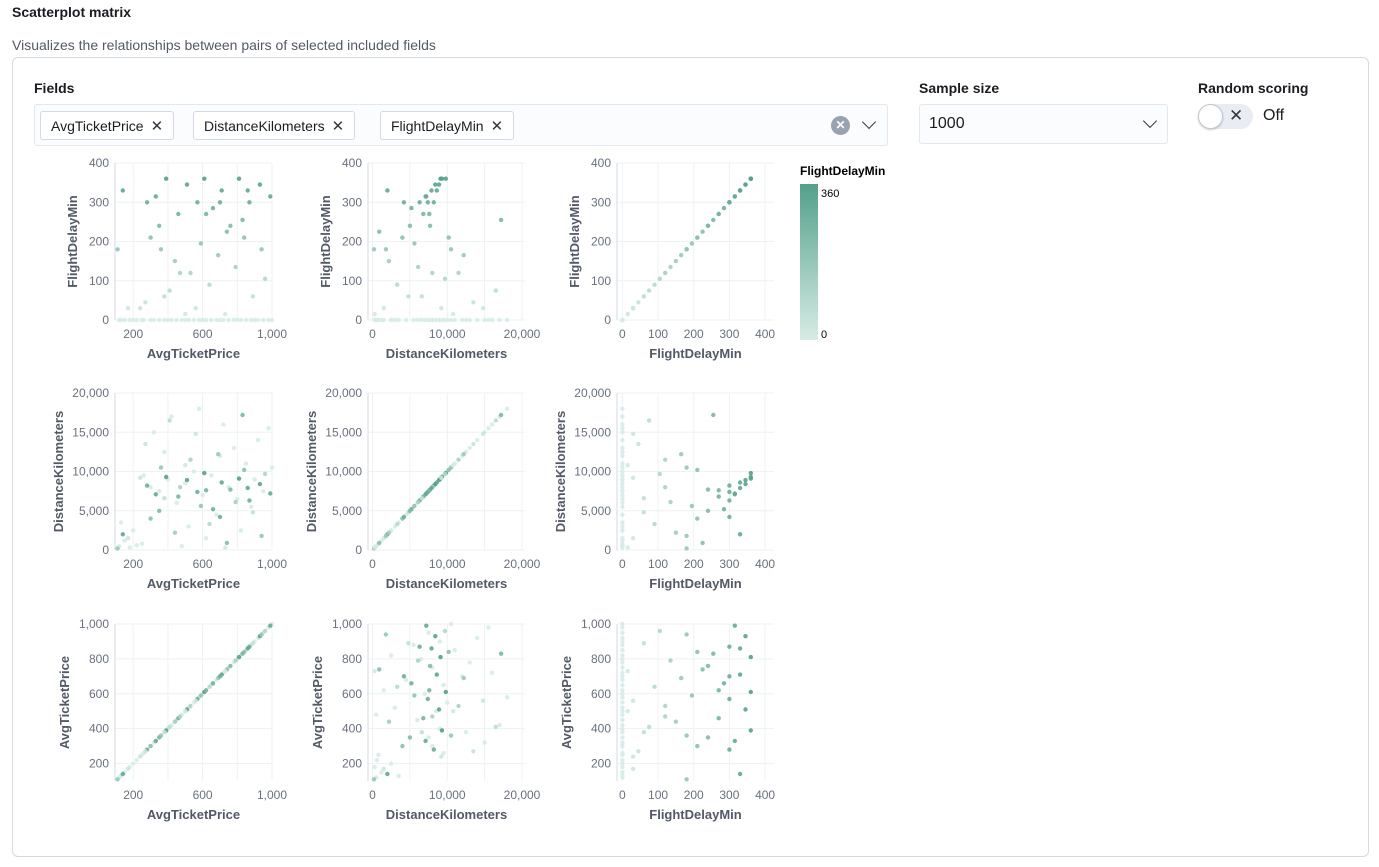 The image size is (1379, 867). I want to click on y-tick-label: 5,000, so click(596, 511).